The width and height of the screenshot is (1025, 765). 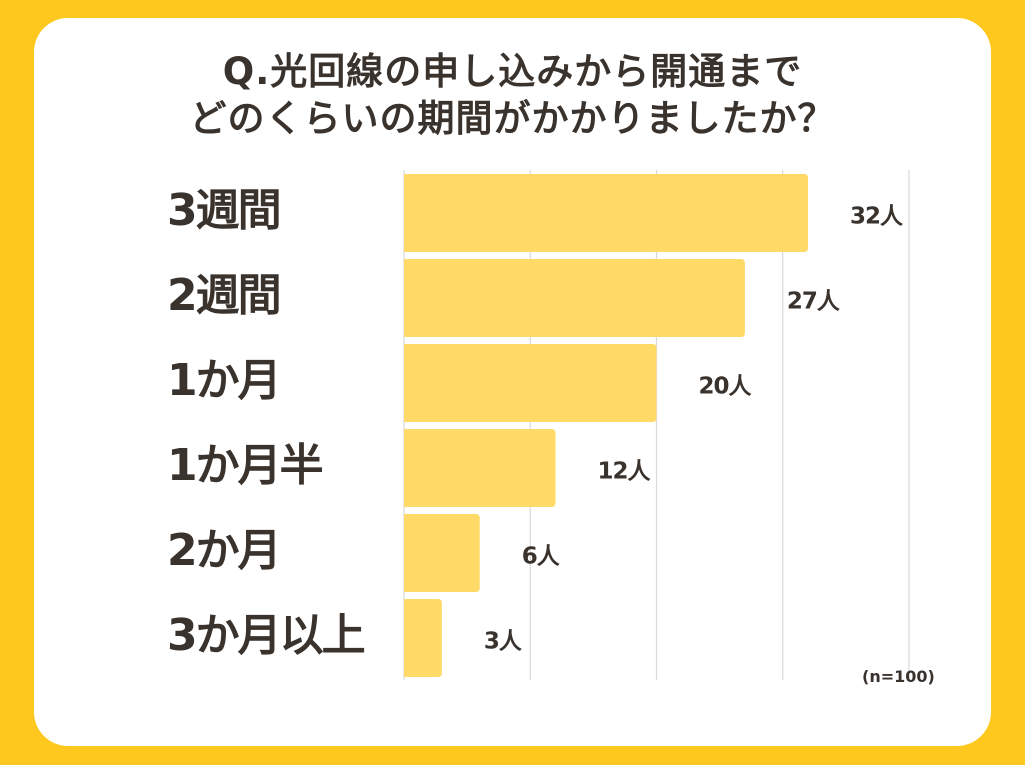 I want to click on category-label-3: 1か月, so click(x=223, y=380).